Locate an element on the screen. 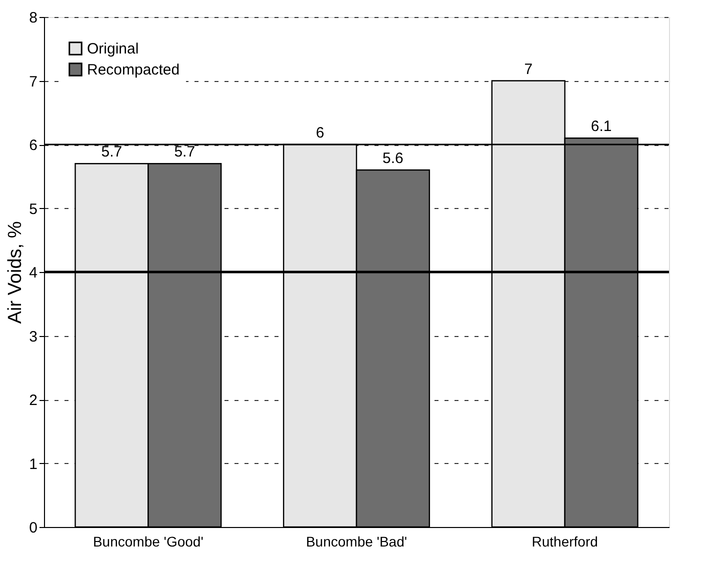 The height and width of the screenshot is (575, 715). y-tick-label: 1 is located at coordinates (33, 464).